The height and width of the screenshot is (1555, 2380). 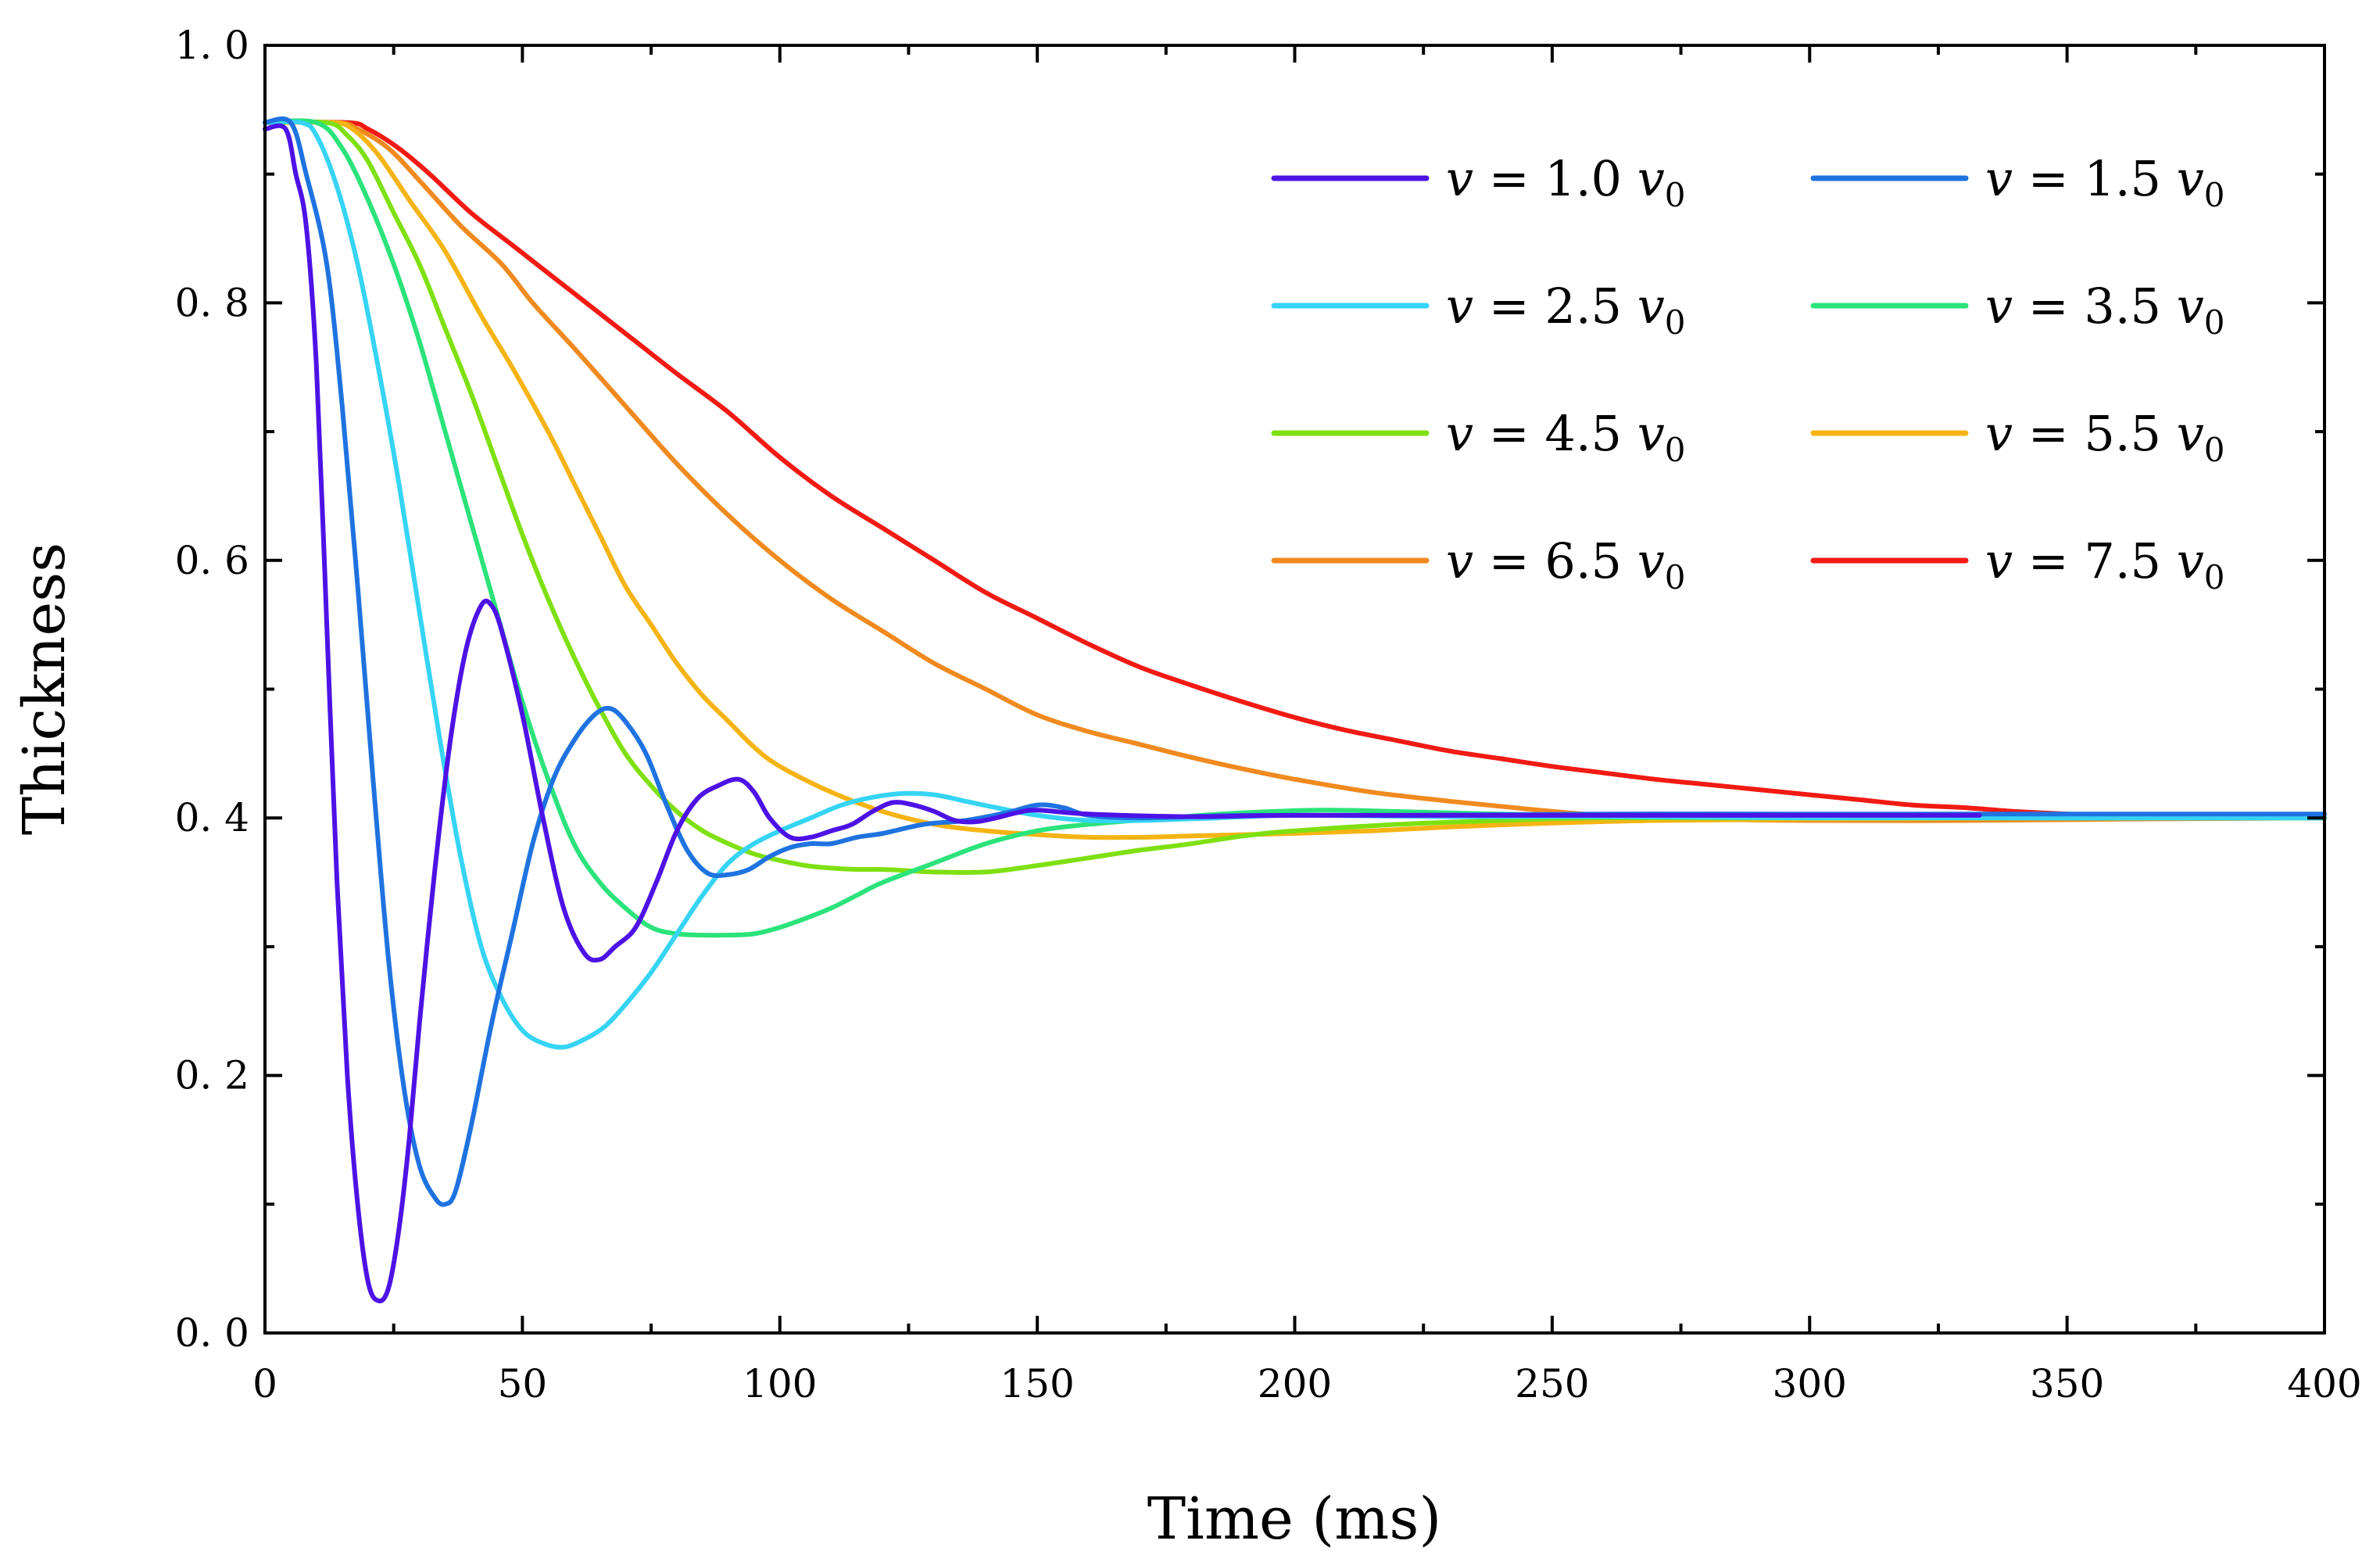 What do you see at coordinates (212, 817) in the screenshot?
I see `y-tick-label: 0. 4` at bounding box center [212, 817].